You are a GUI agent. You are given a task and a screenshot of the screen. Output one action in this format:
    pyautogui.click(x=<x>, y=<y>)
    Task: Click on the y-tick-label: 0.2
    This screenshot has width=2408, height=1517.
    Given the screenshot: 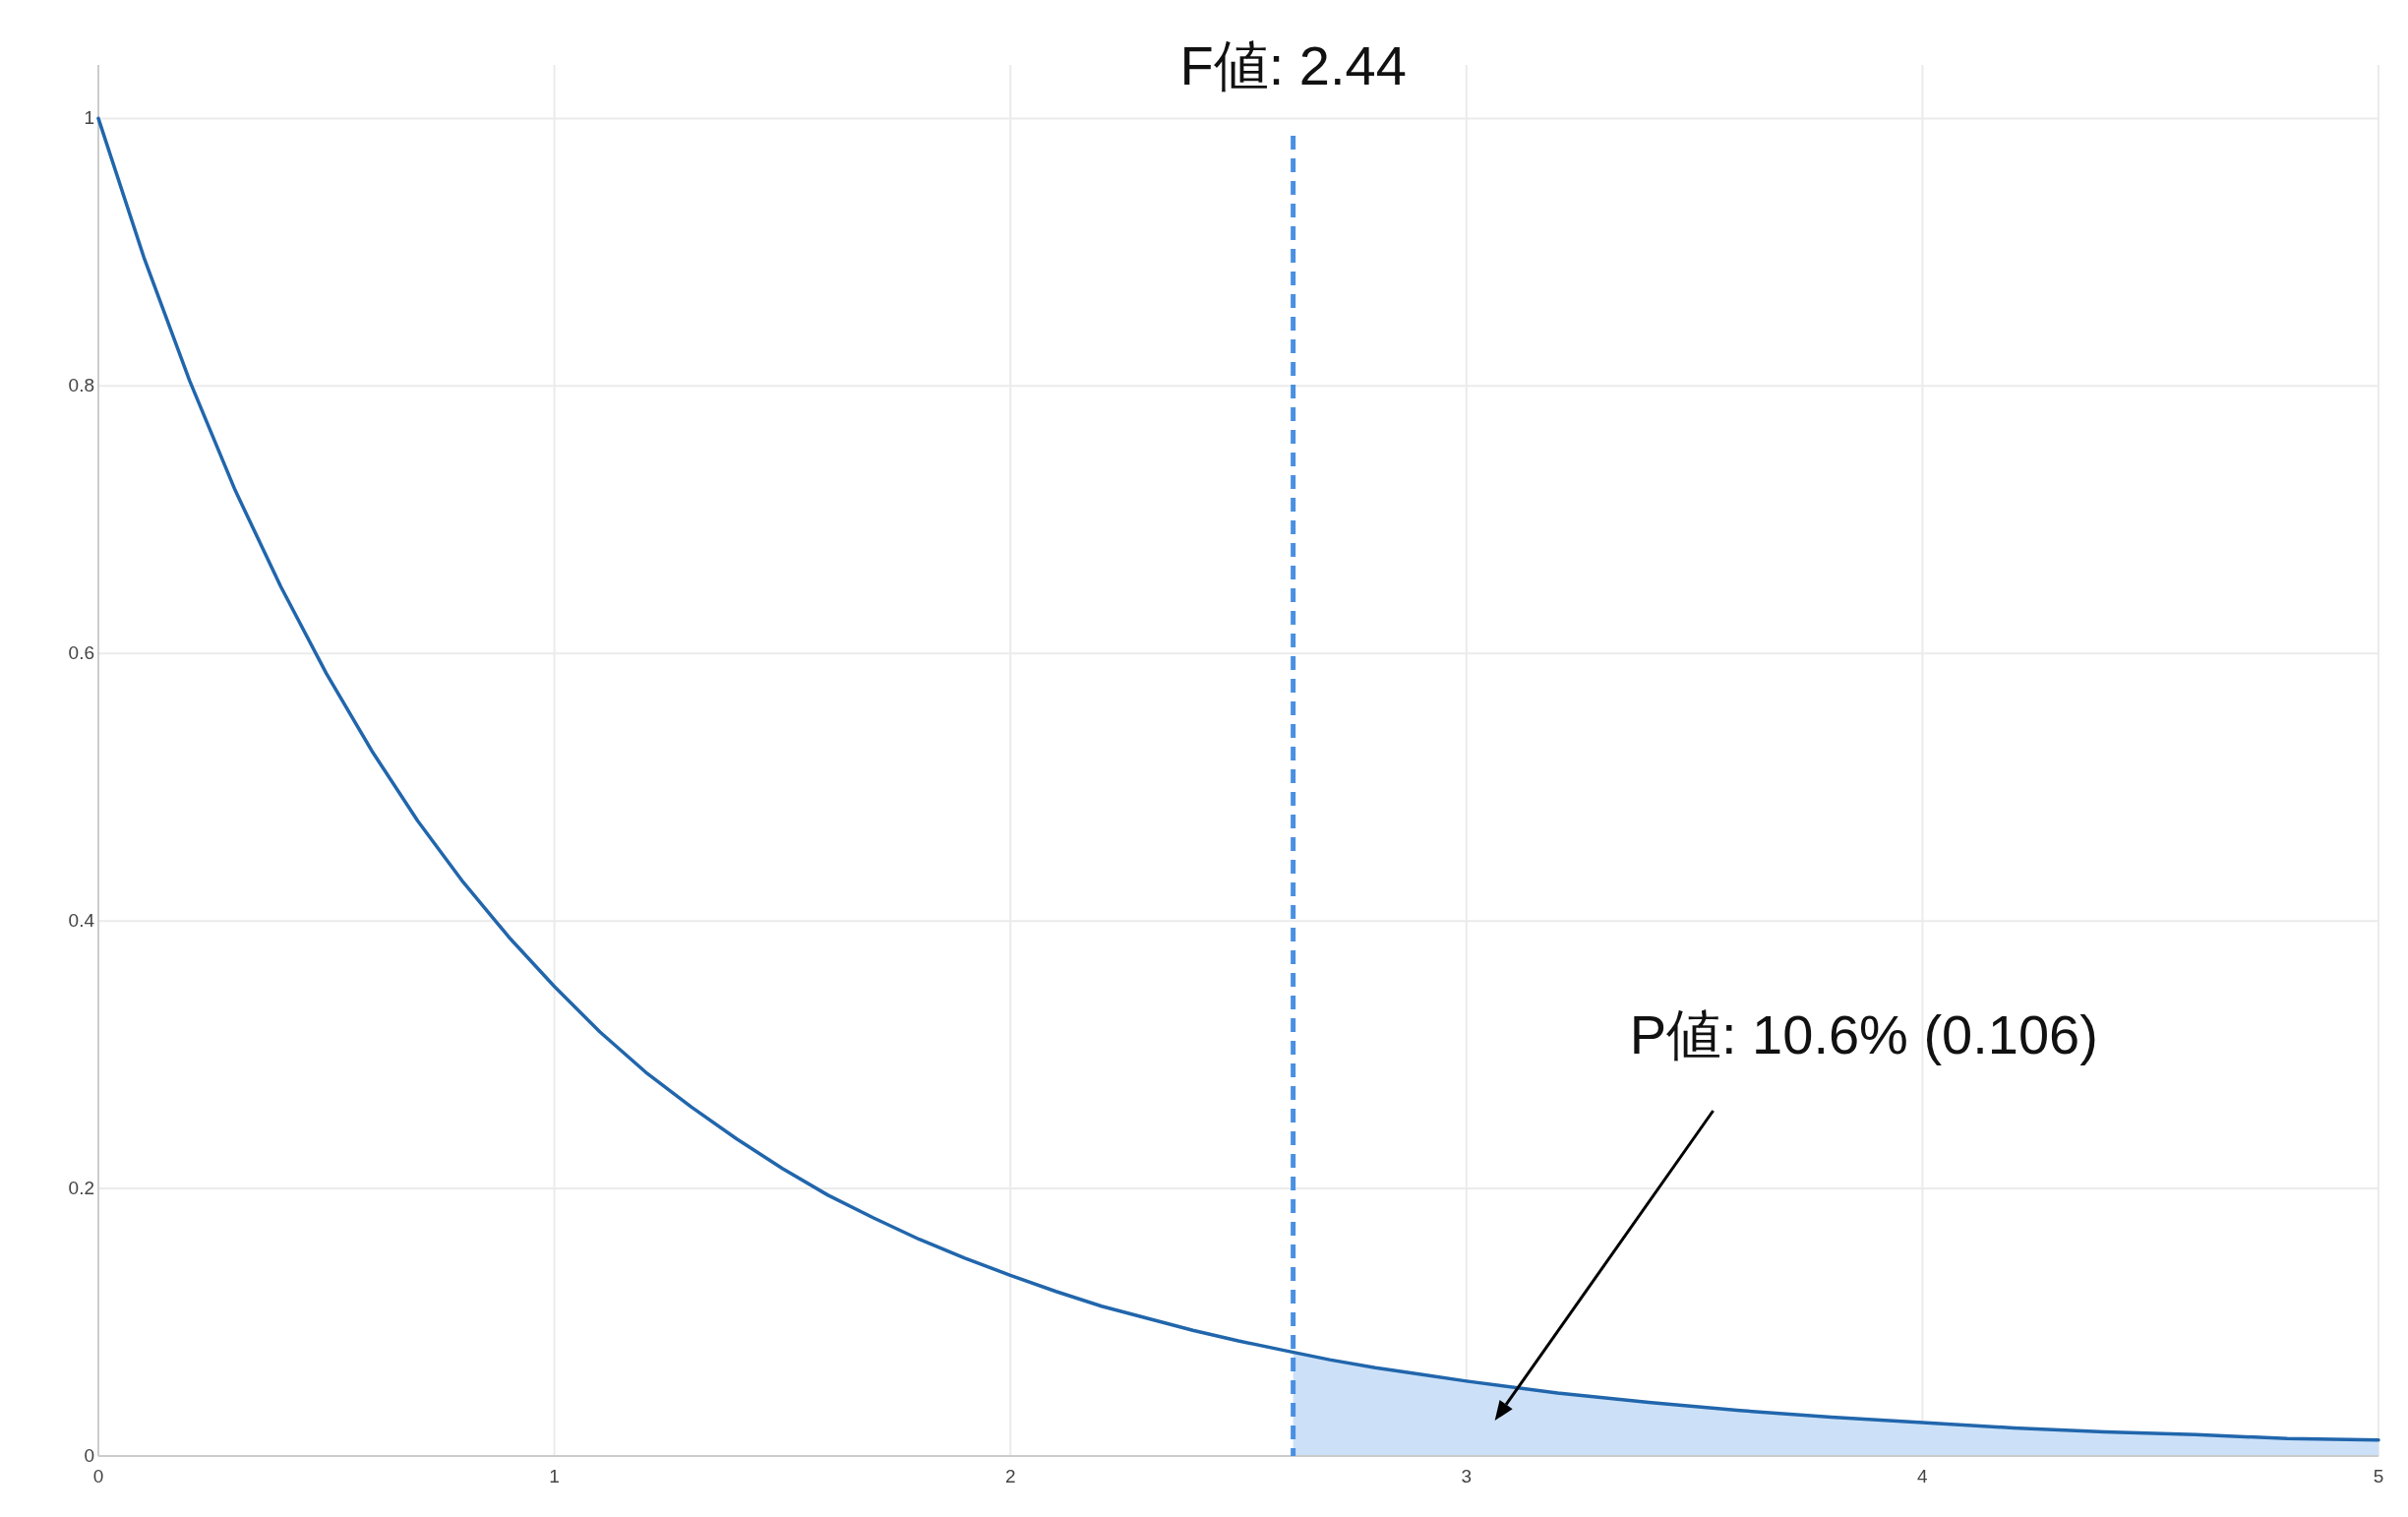 What is the action you would take?
    pyautogui.click(x=81, y=1188)
    